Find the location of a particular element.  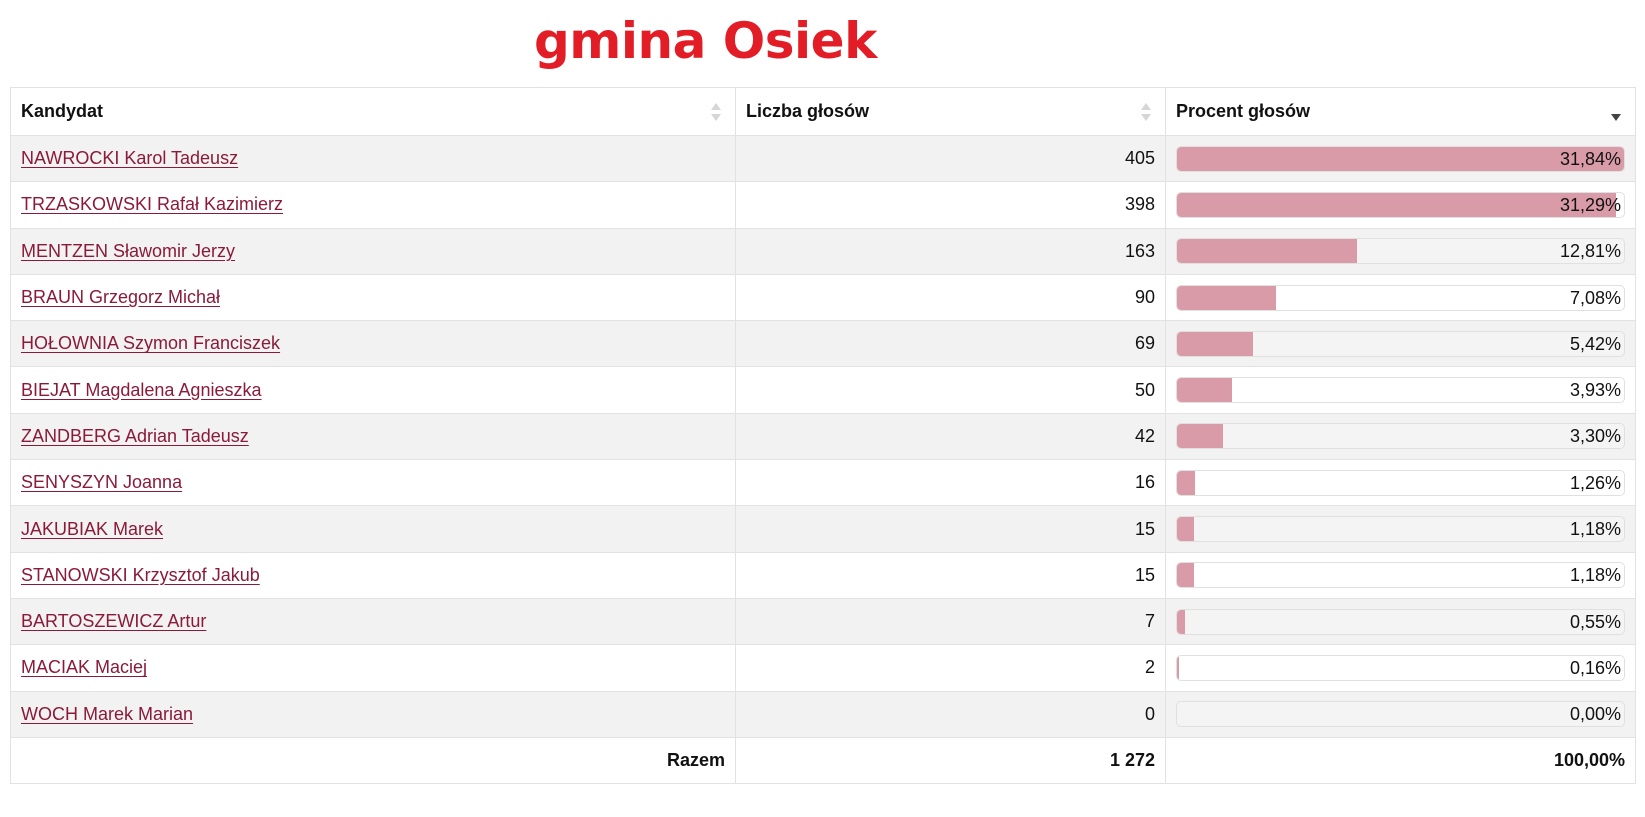

column-header-votes-label: Liczba głosów is located at coordinates (808, 111).